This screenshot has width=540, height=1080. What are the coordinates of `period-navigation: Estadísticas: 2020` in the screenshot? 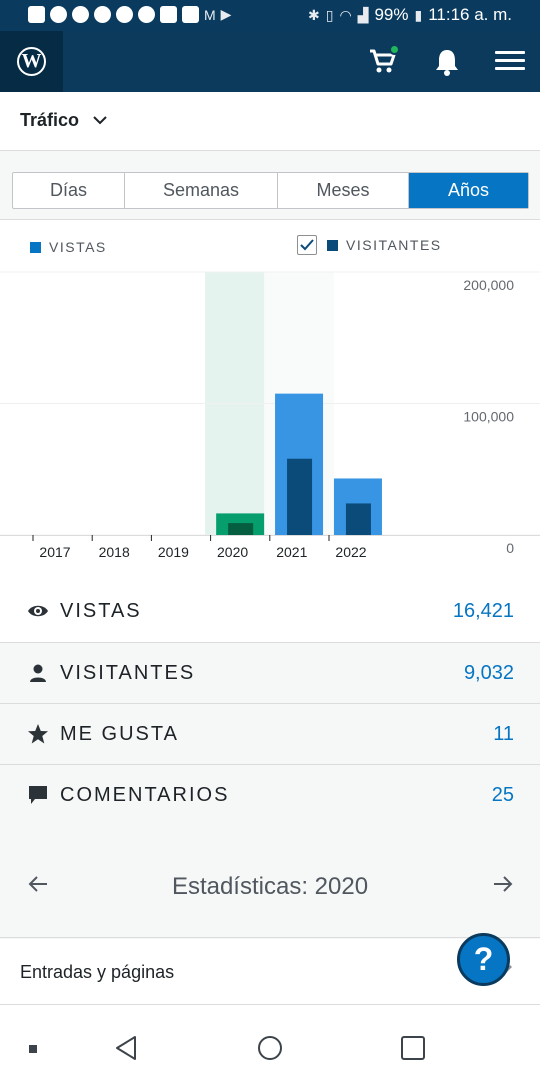 It's located at (270, 881).